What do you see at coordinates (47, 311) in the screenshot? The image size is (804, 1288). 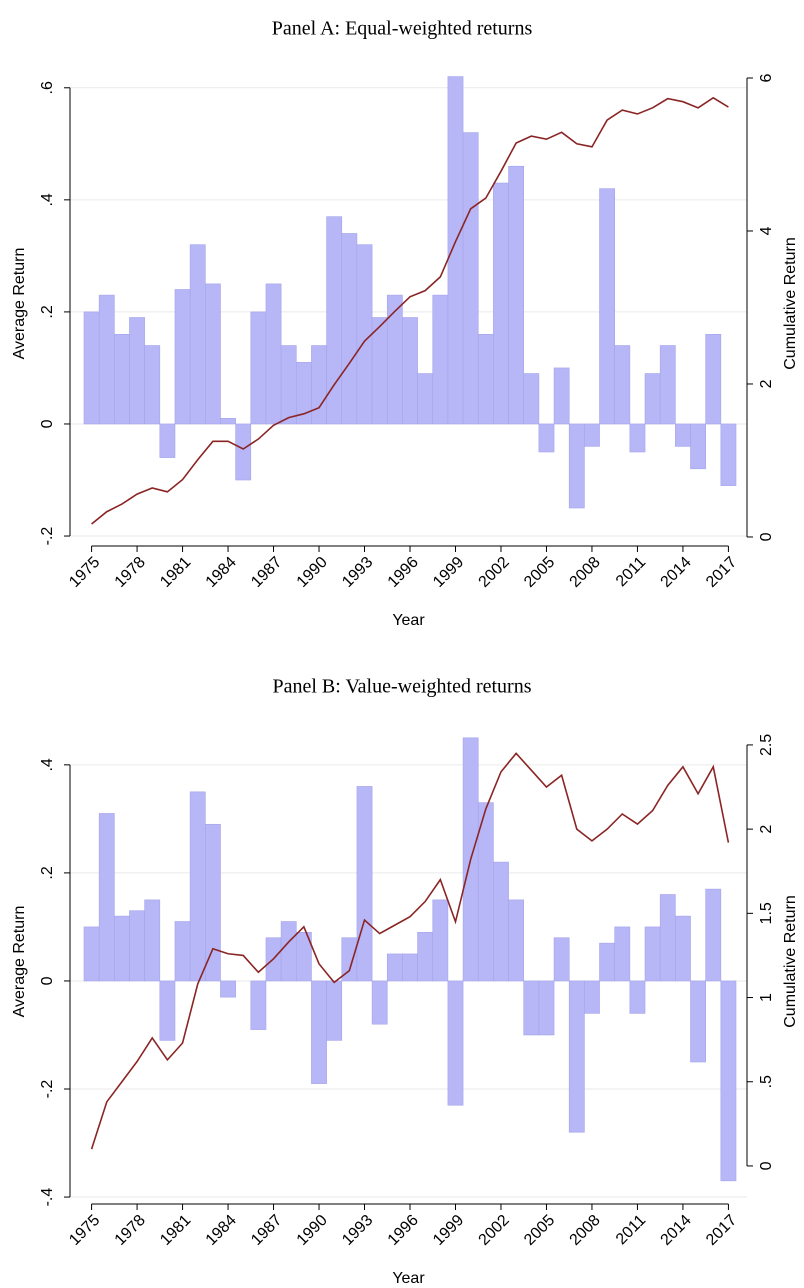 I see `y-tick-label: .2` at bounding box center [47, 311].